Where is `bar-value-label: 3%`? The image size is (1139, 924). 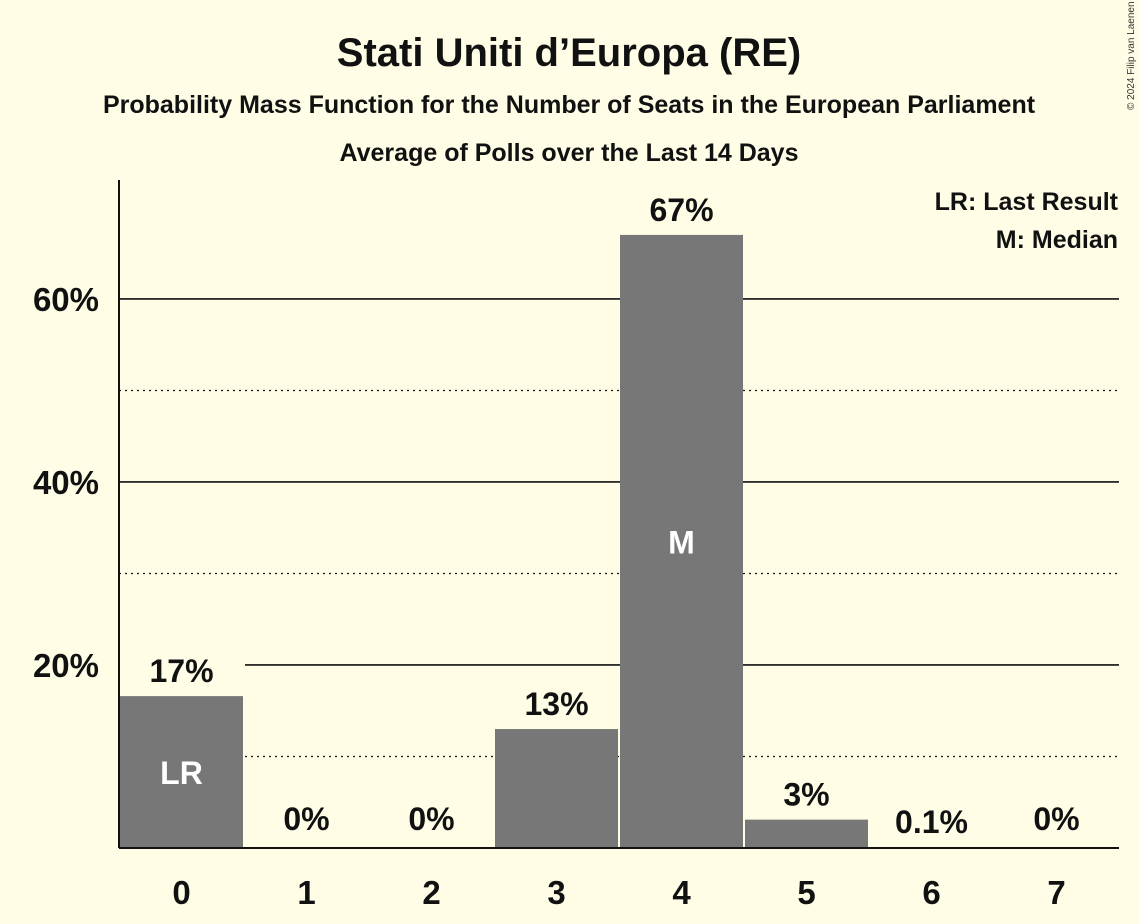 bar-value-label: 3% is located at coordinates (806, 795).